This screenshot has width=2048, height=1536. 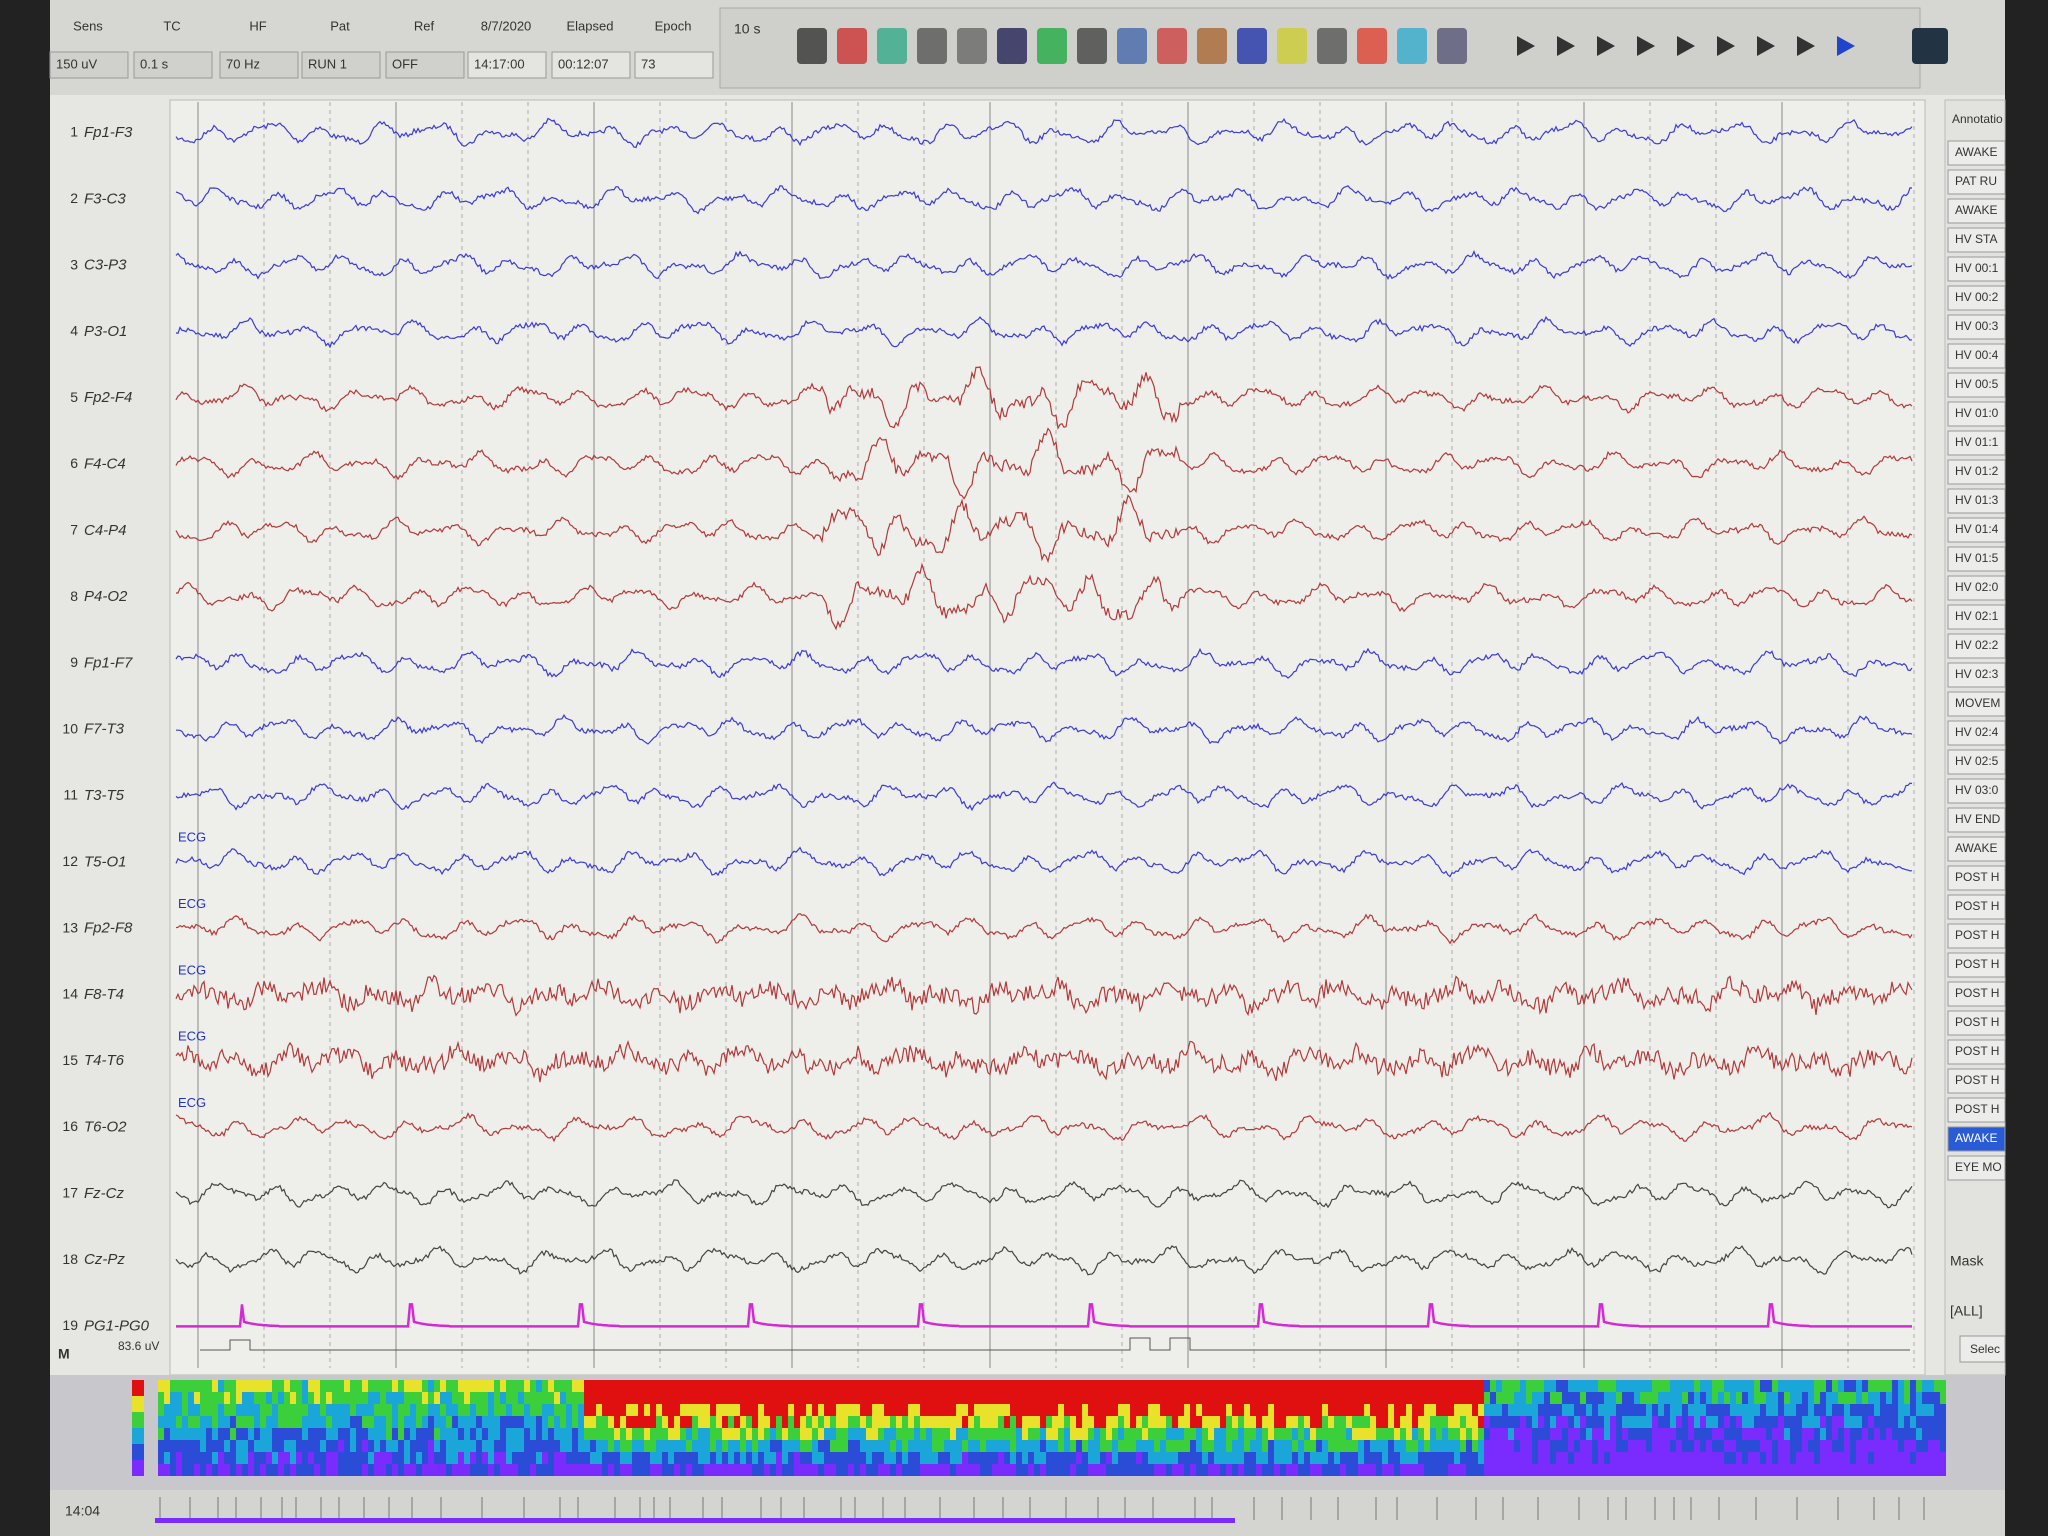 I want to click on annotation-text: HV 02:0, so click(x=1977, y=587).